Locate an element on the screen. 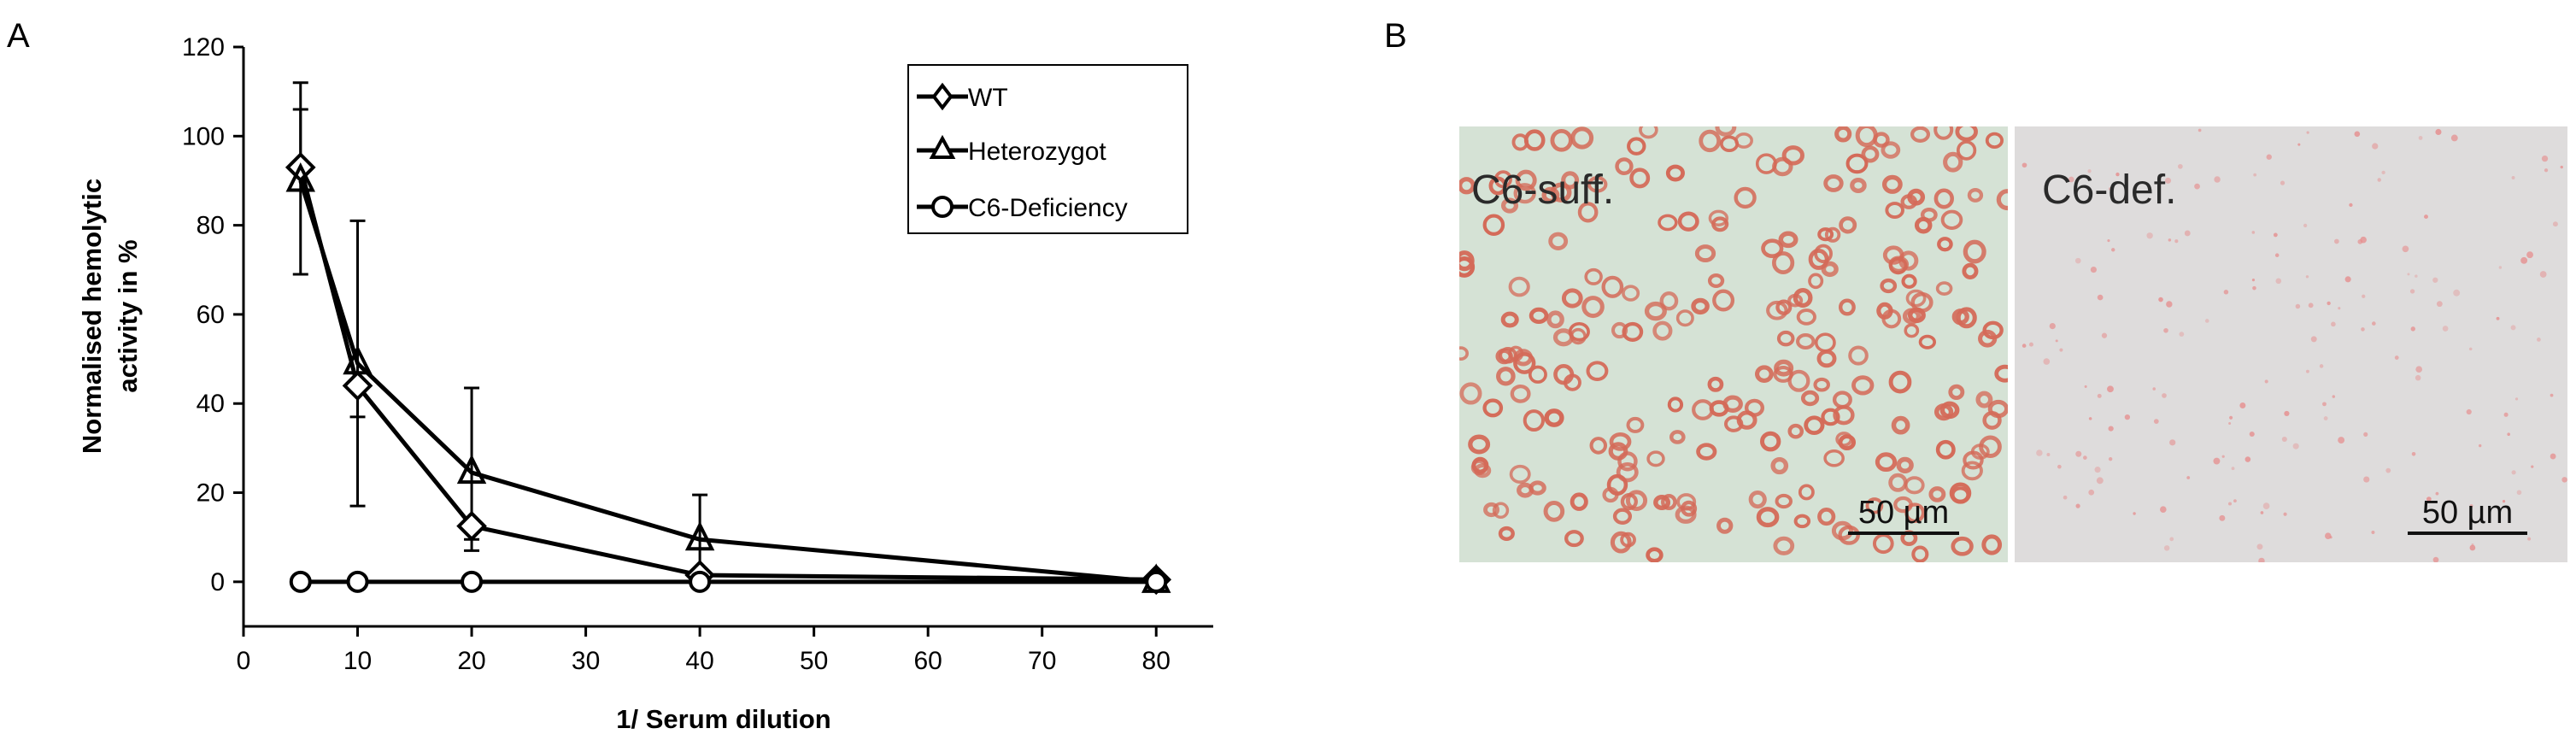 The image size is (2576, 746). y-tick-label: 60 is located at coordinates (211, 315).